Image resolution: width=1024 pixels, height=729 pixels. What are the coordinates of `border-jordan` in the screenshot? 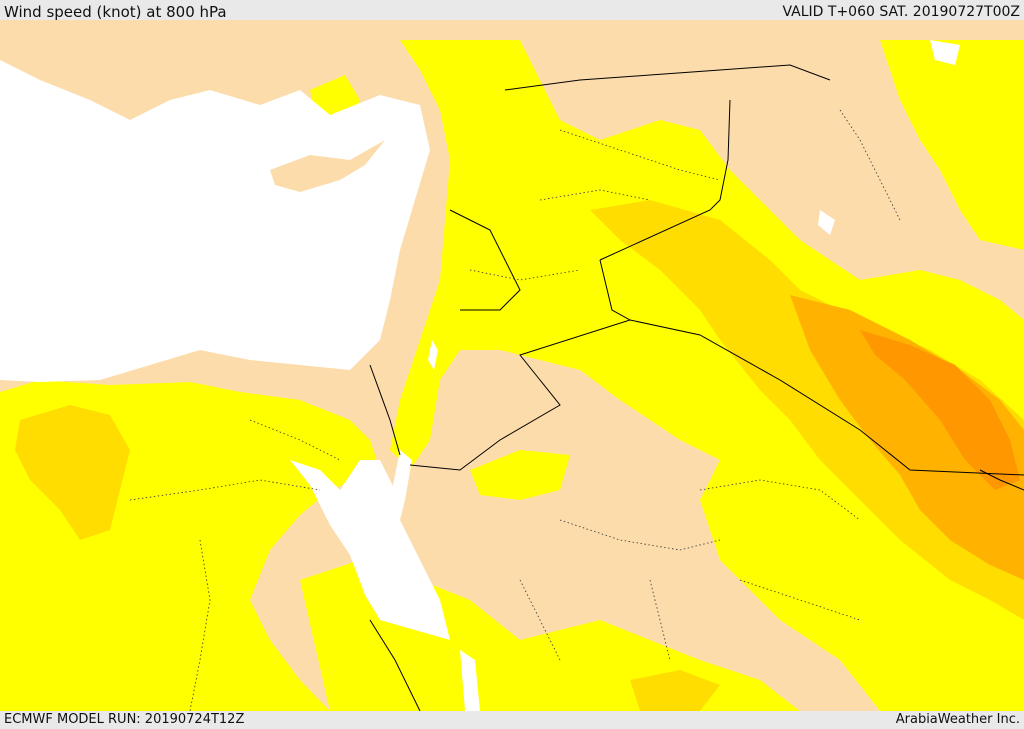 It's located at (520, 365).